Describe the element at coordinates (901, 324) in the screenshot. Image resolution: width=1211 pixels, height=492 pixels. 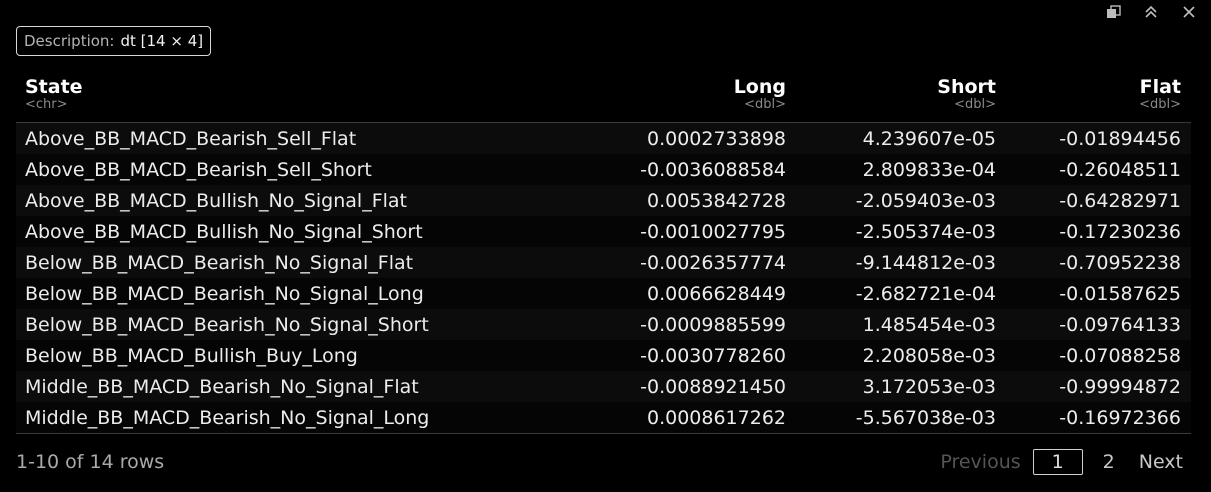
I see `cell-short: 1.485454e-03` at that location.